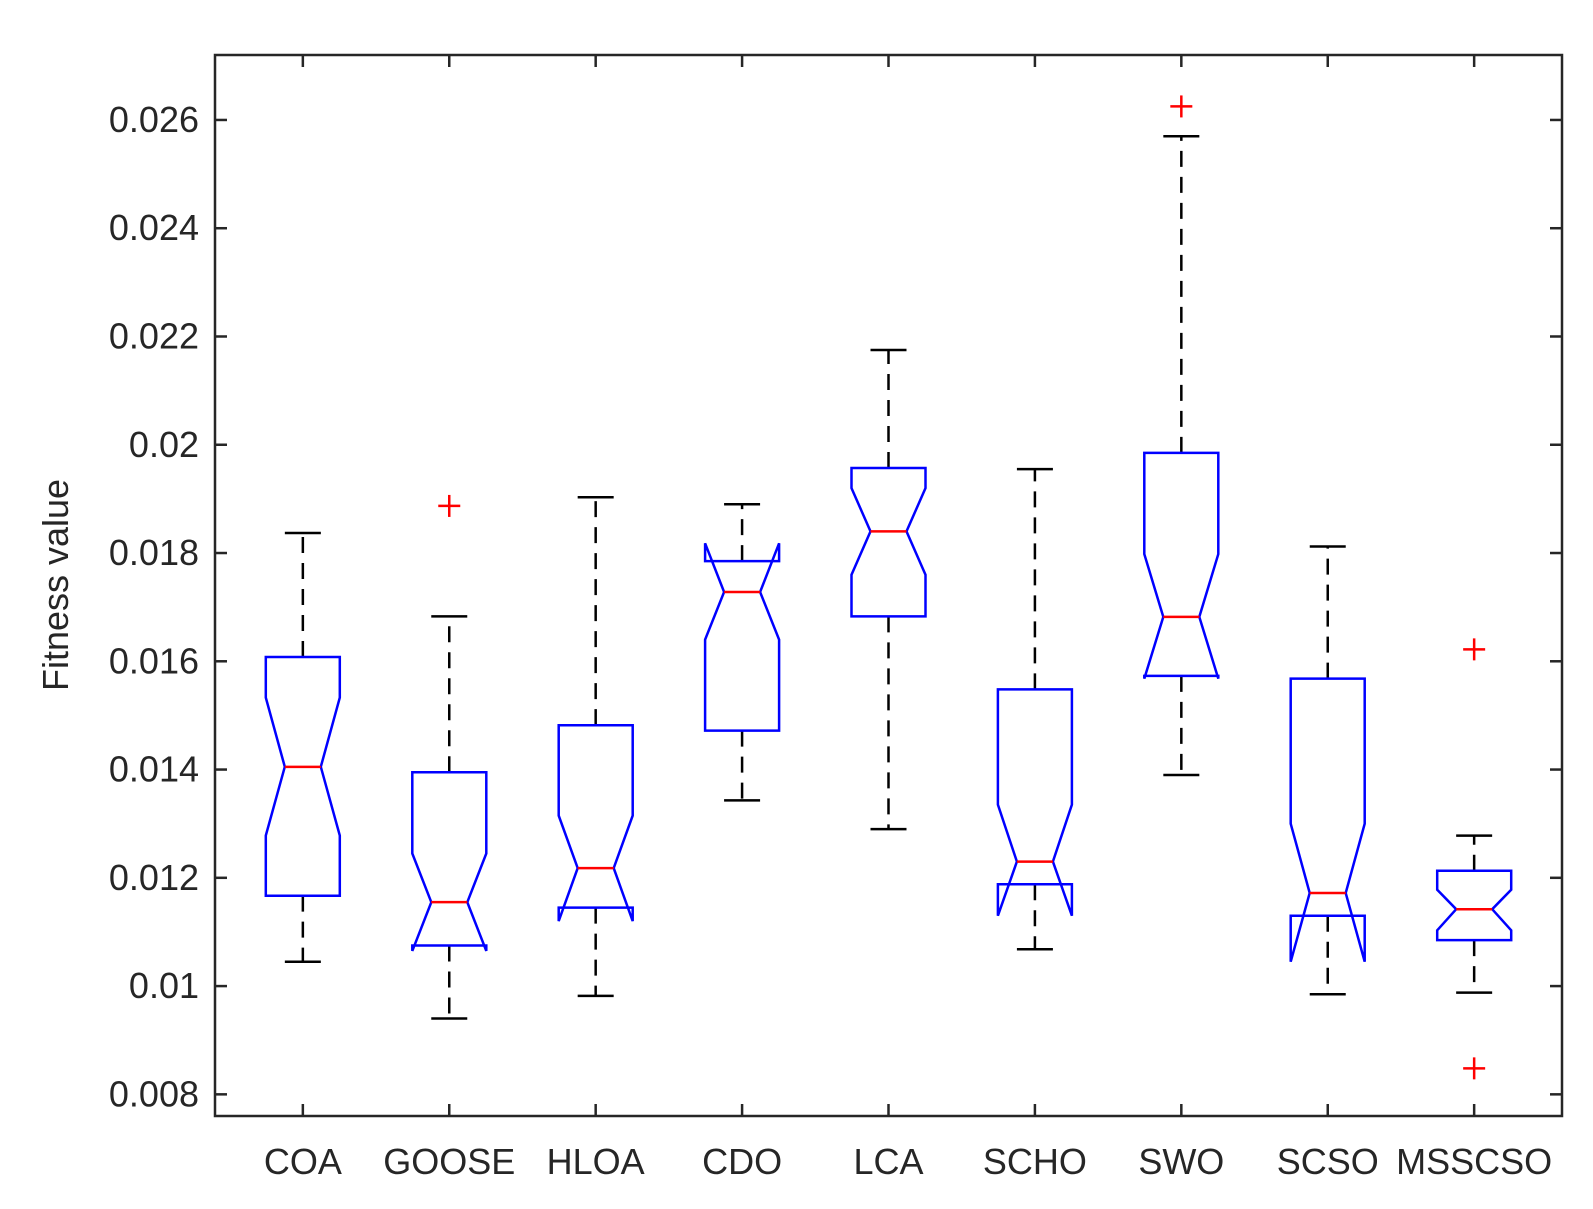 The width and height of the screenshot is (1593, 1209). I want to click on box-cdo, so click(742, 652).